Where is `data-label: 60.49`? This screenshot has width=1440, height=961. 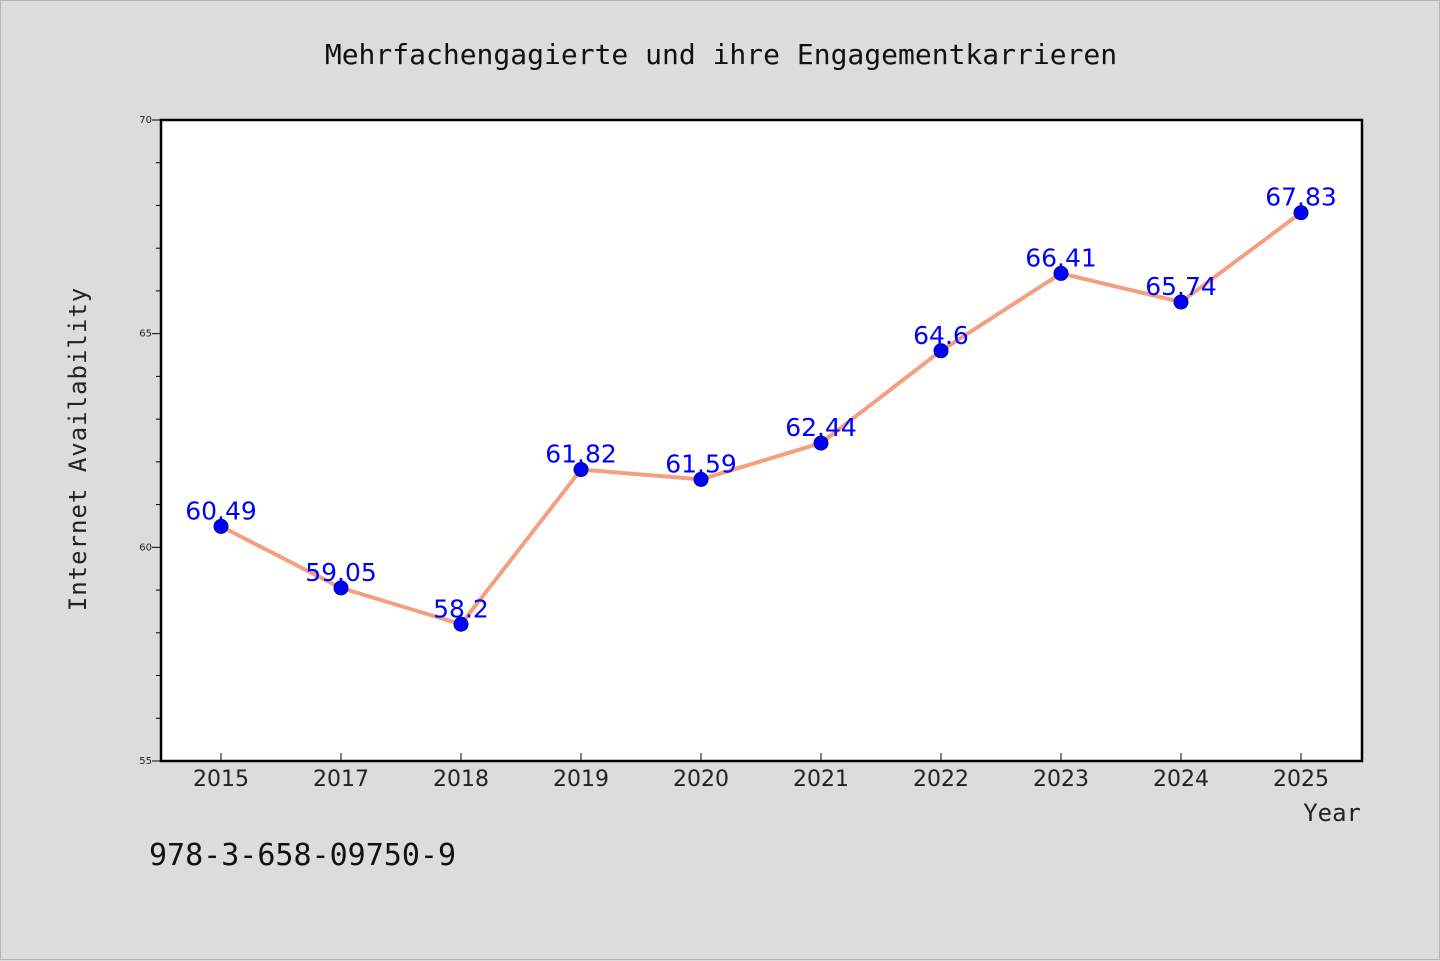 data-label: 60.49 is located at coordinates (221, 510).